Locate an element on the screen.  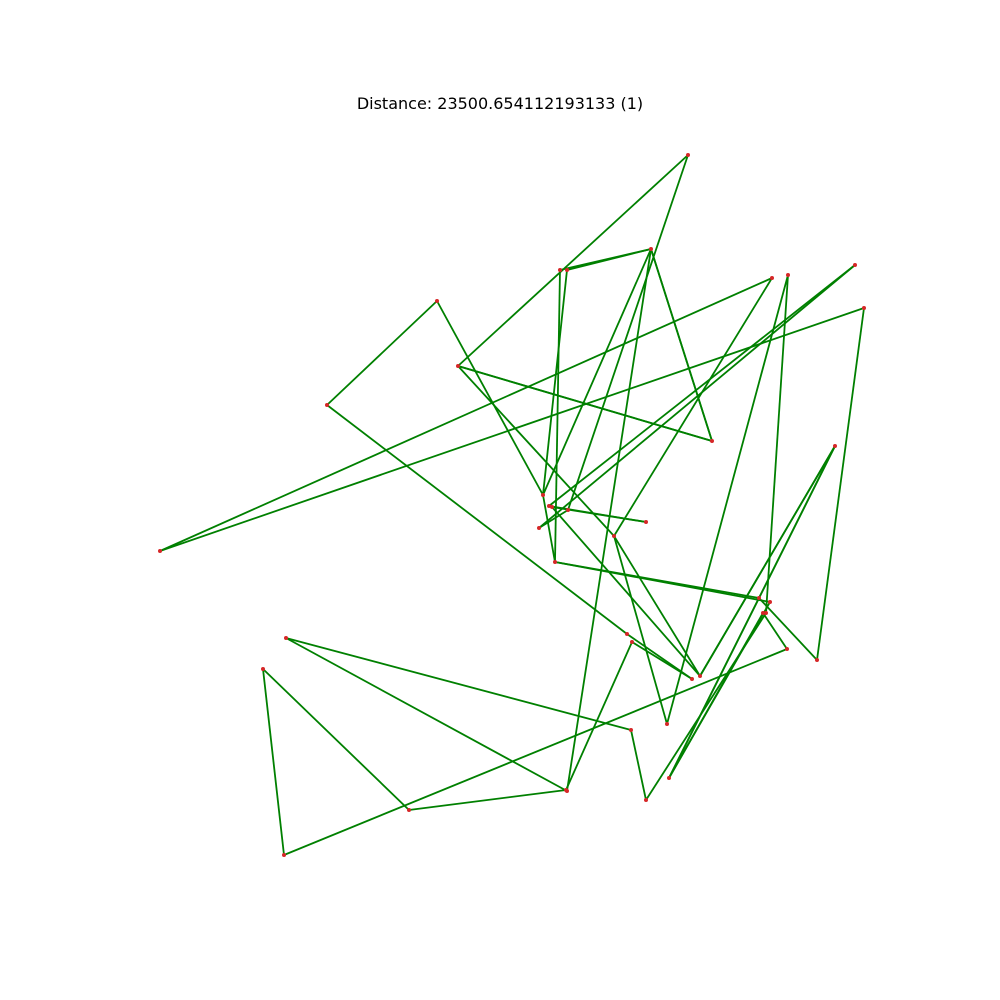
chart-title: Distance: 23500.654112193133 (1) is located at coordinates (500, 103).